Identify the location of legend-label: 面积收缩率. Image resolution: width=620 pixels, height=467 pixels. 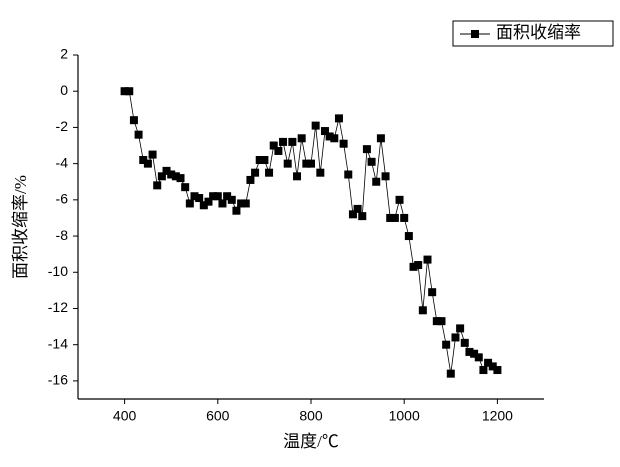
(538, 32).